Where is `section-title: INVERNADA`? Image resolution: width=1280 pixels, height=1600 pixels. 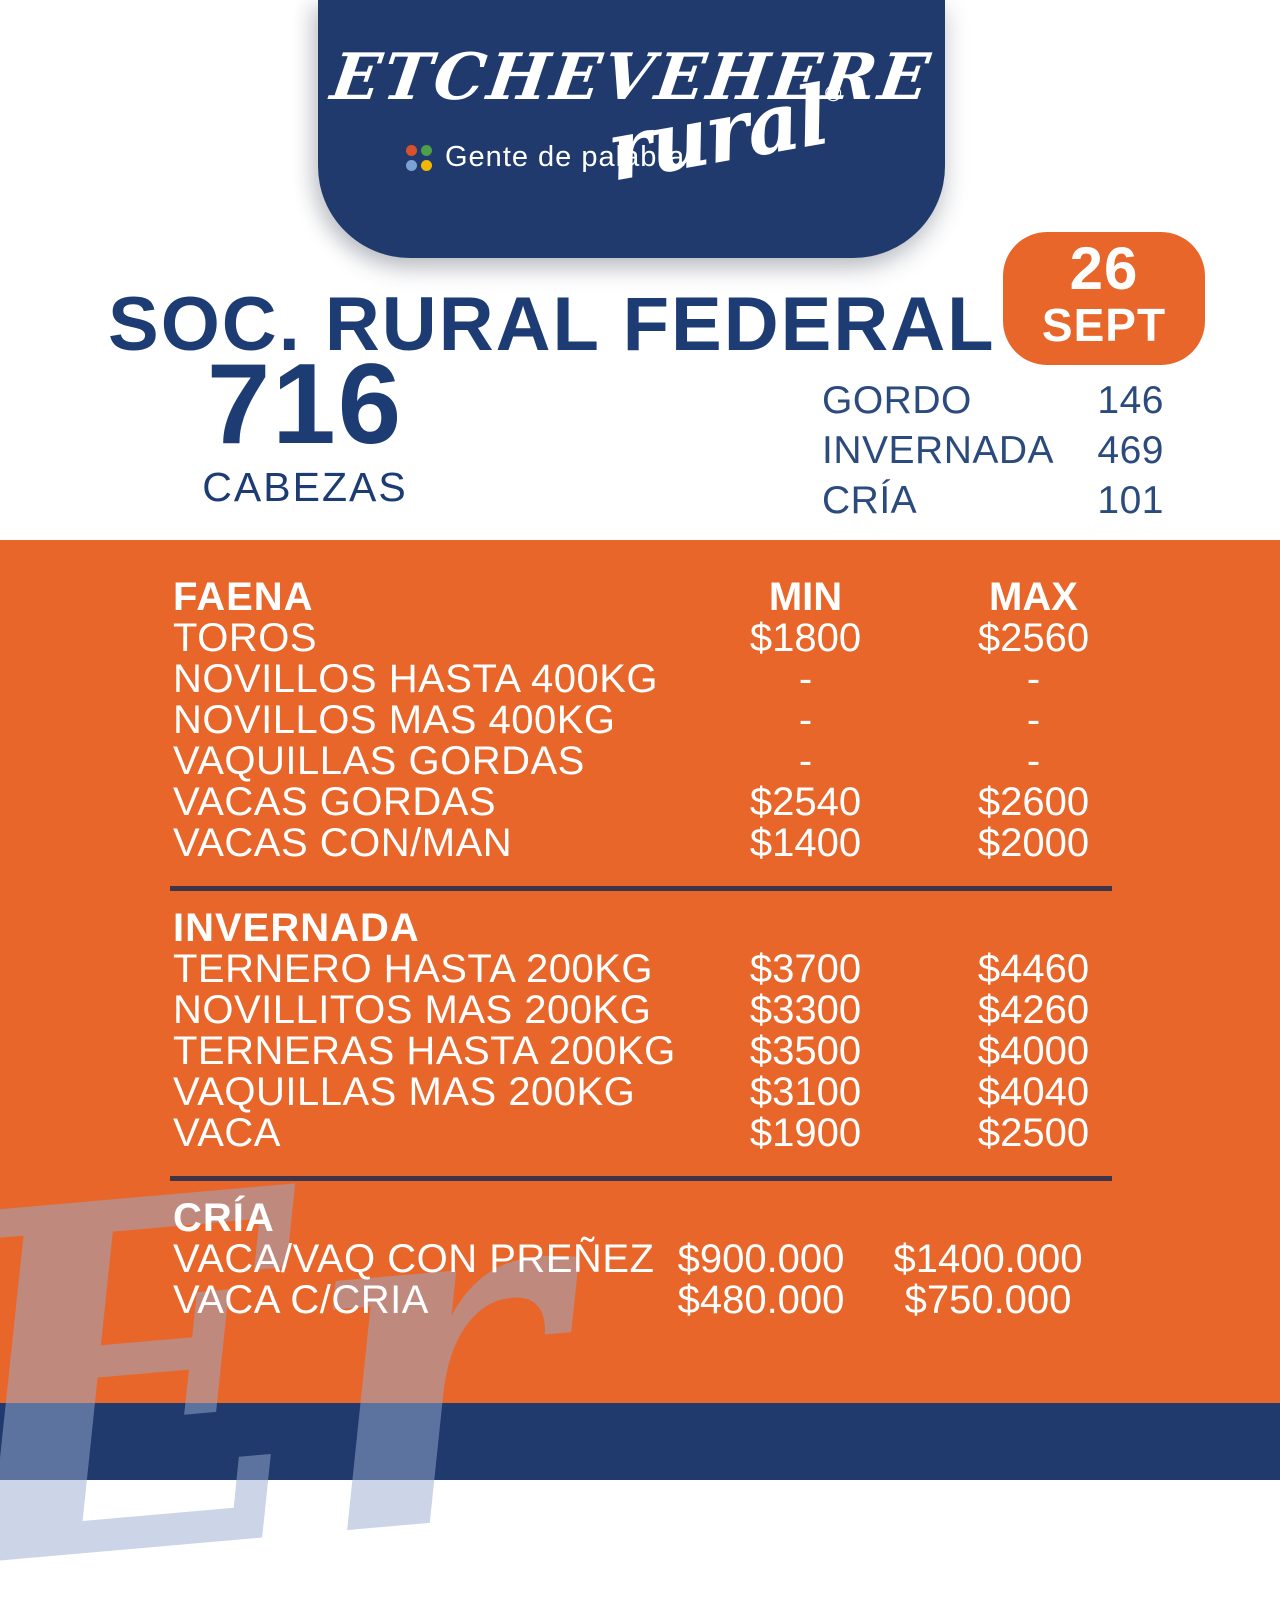 section-title: INVERNADA is located at coordinates (296, 928).